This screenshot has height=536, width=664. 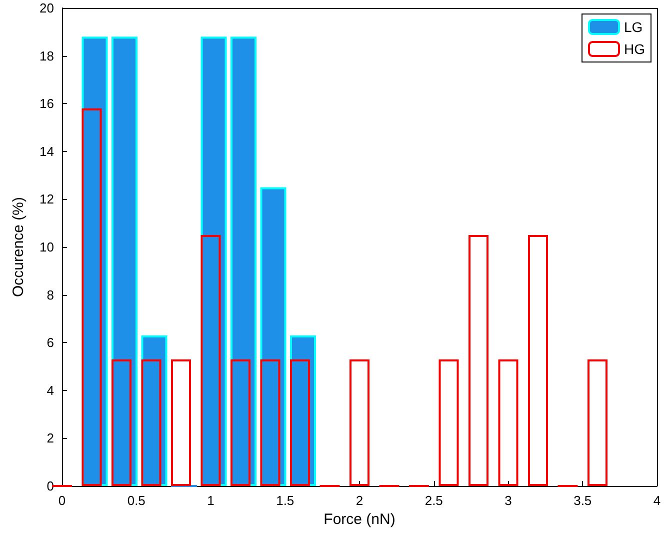 I want to click on y-tick-label: 14, so click(x=47, y=151).